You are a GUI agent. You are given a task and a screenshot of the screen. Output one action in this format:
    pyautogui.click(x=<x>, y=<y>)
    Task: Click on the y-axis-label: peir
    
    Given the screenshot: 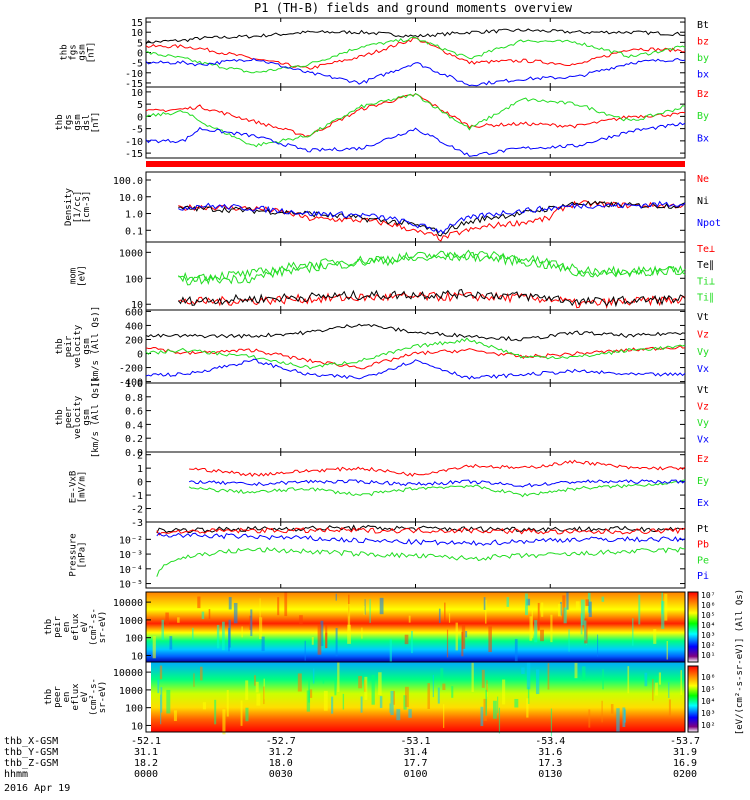 What is the action you would take?
    pyautogui.click(x=69, y=346)
    